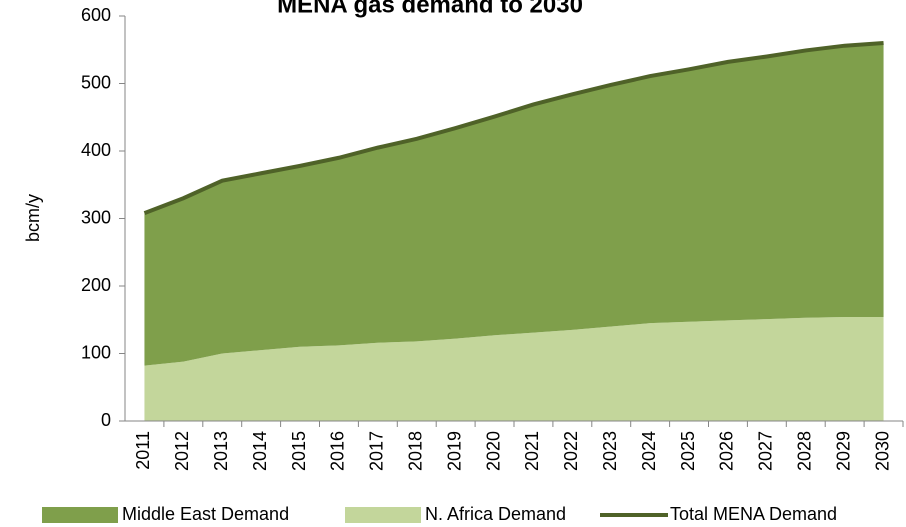 The width and height of the screenshot is (906, 527). Describe the element at coordinates (96, 285) in the screenshot. I see `y-tick-label: 200` at that location.